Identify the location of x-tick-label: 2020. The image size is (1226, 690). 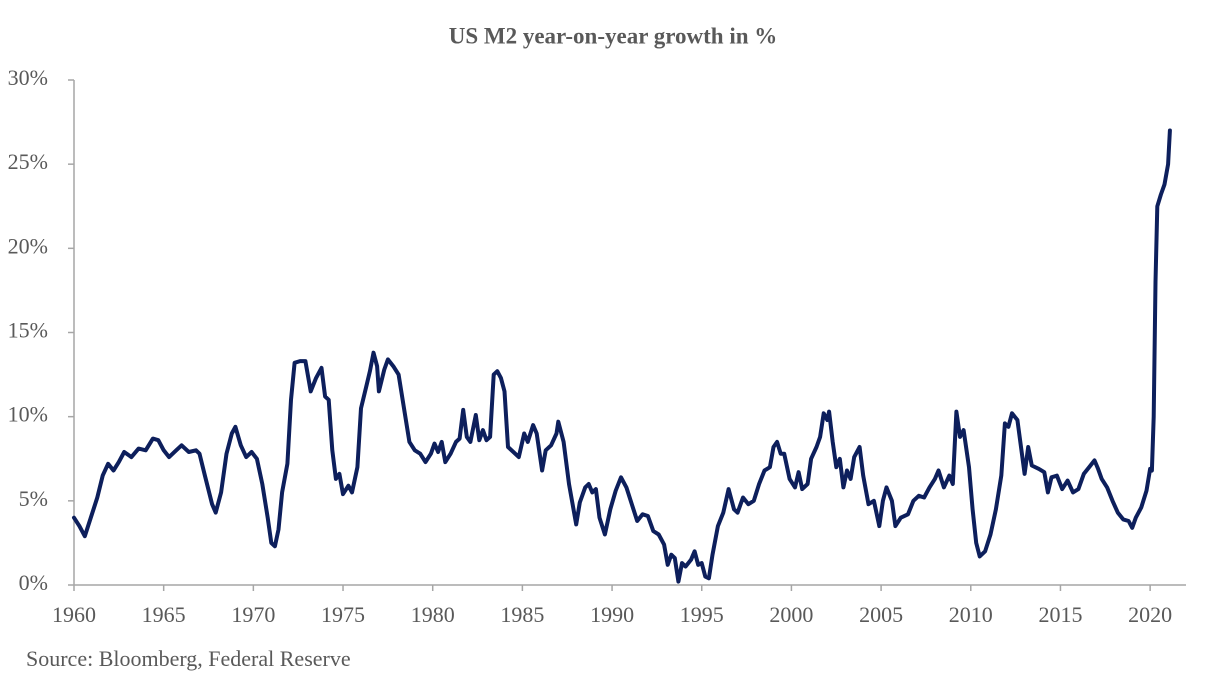
(1150, 614).